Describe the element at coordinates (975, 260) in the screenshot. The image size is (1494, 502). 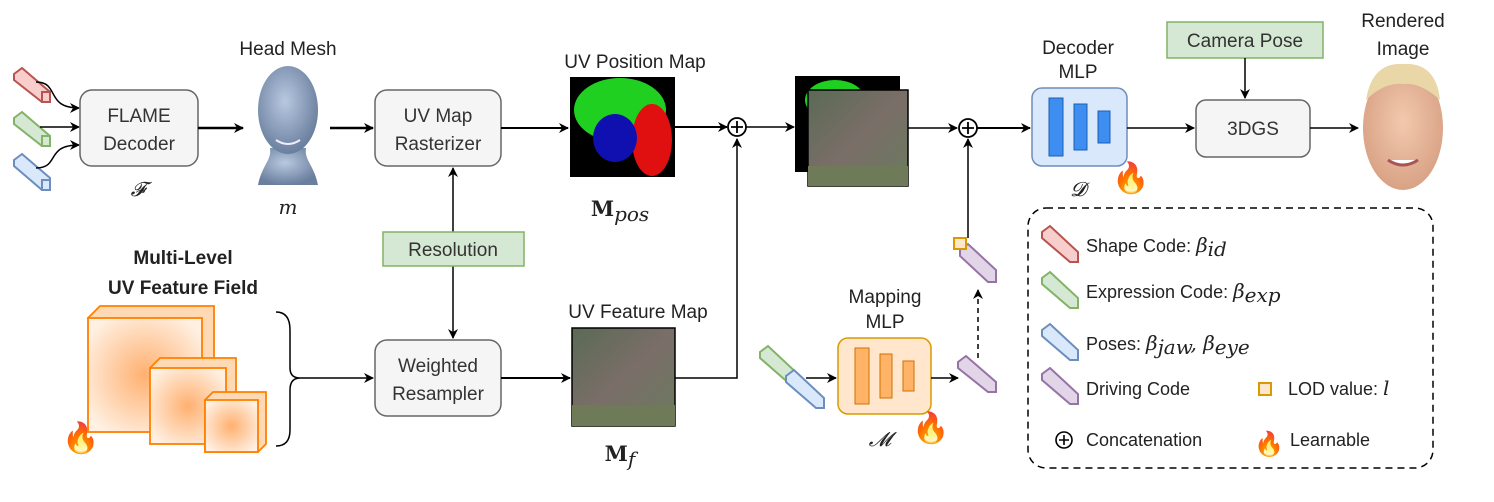
I see `driving-code-with-lod-icon` at that location.